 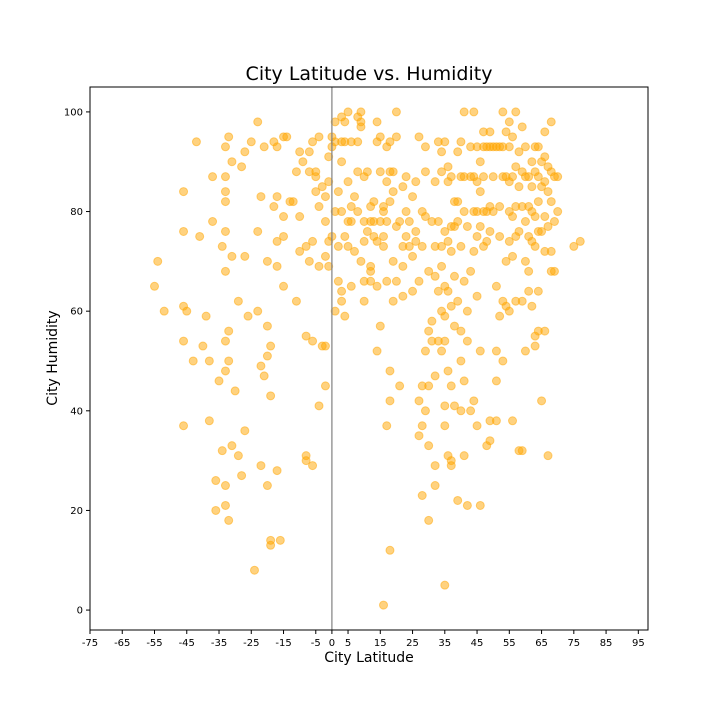 I want to click on x-tick-label: 85, so click(x=606, y=643).